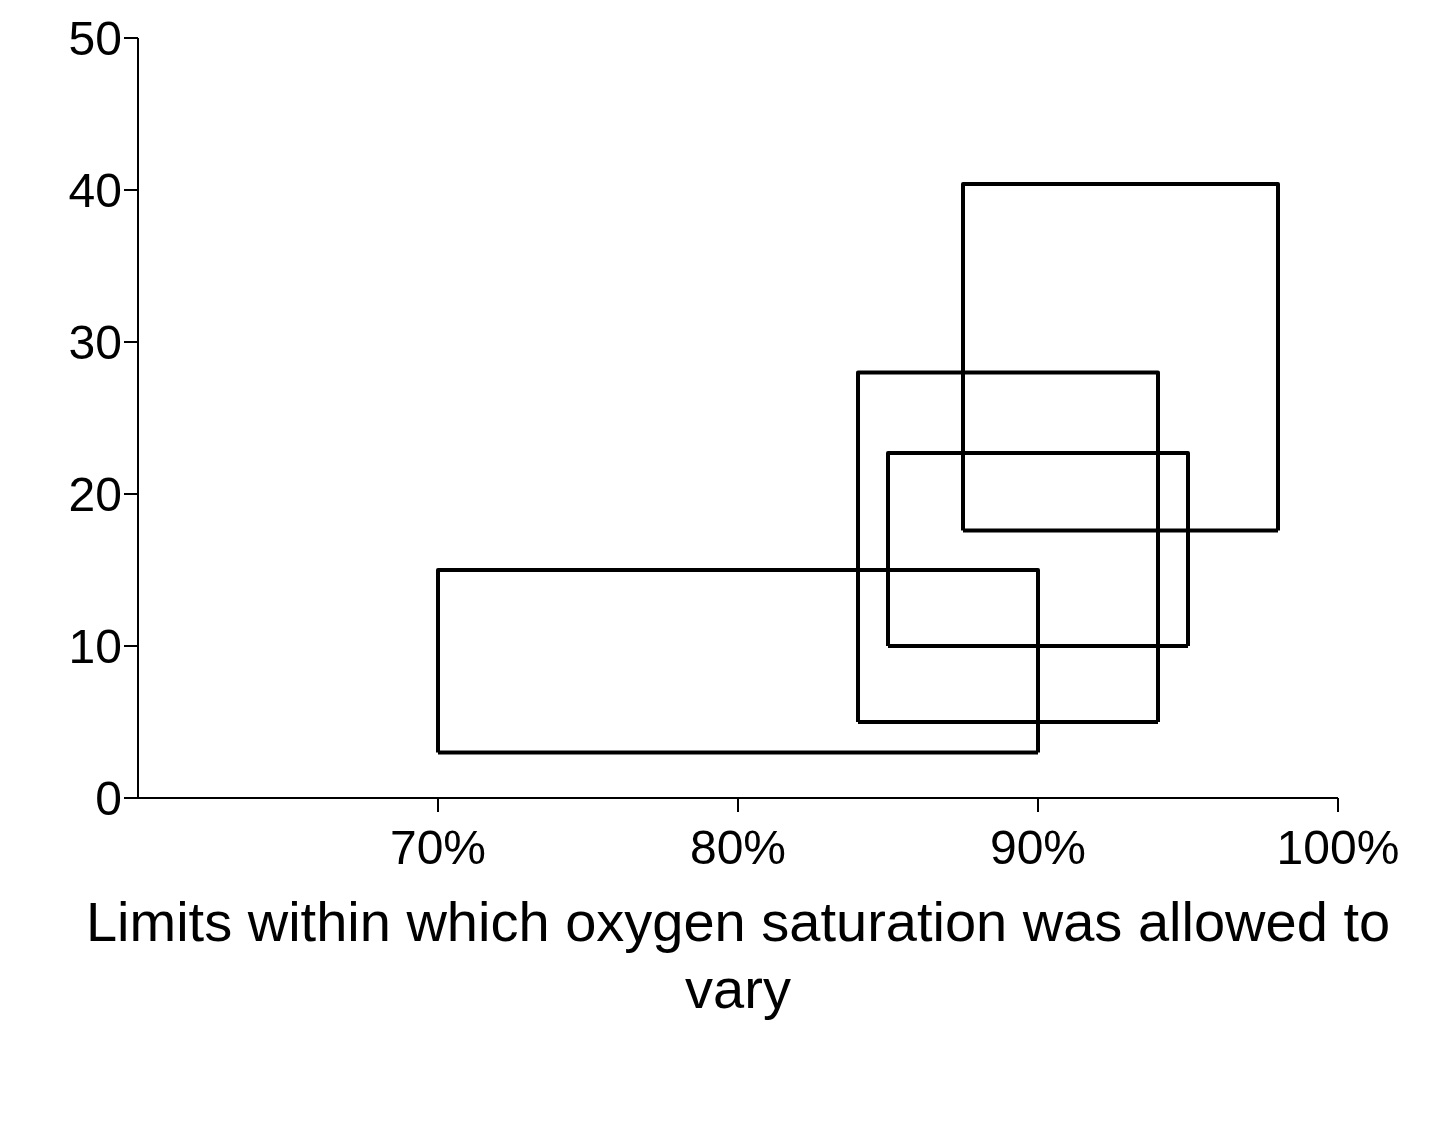 Image resolution: width=1445 pixels, height=1133 pixels. What do you see at coordinates (1038, 848) in the screenshot?
I see `x-tick-label: 90%` at bounding box center [1038, 848].